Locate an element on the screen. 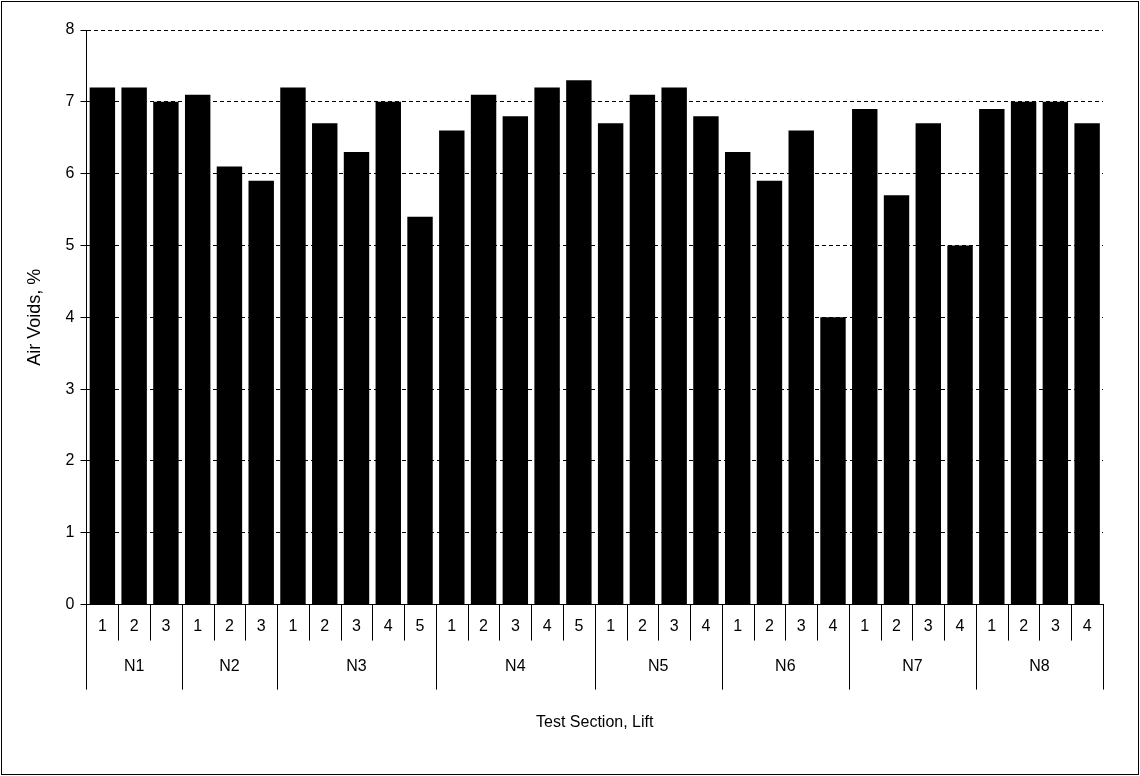 The width and height of the screenshot is (1140, 776). y-tick-label: 2 is located at coordinates (70, 460).